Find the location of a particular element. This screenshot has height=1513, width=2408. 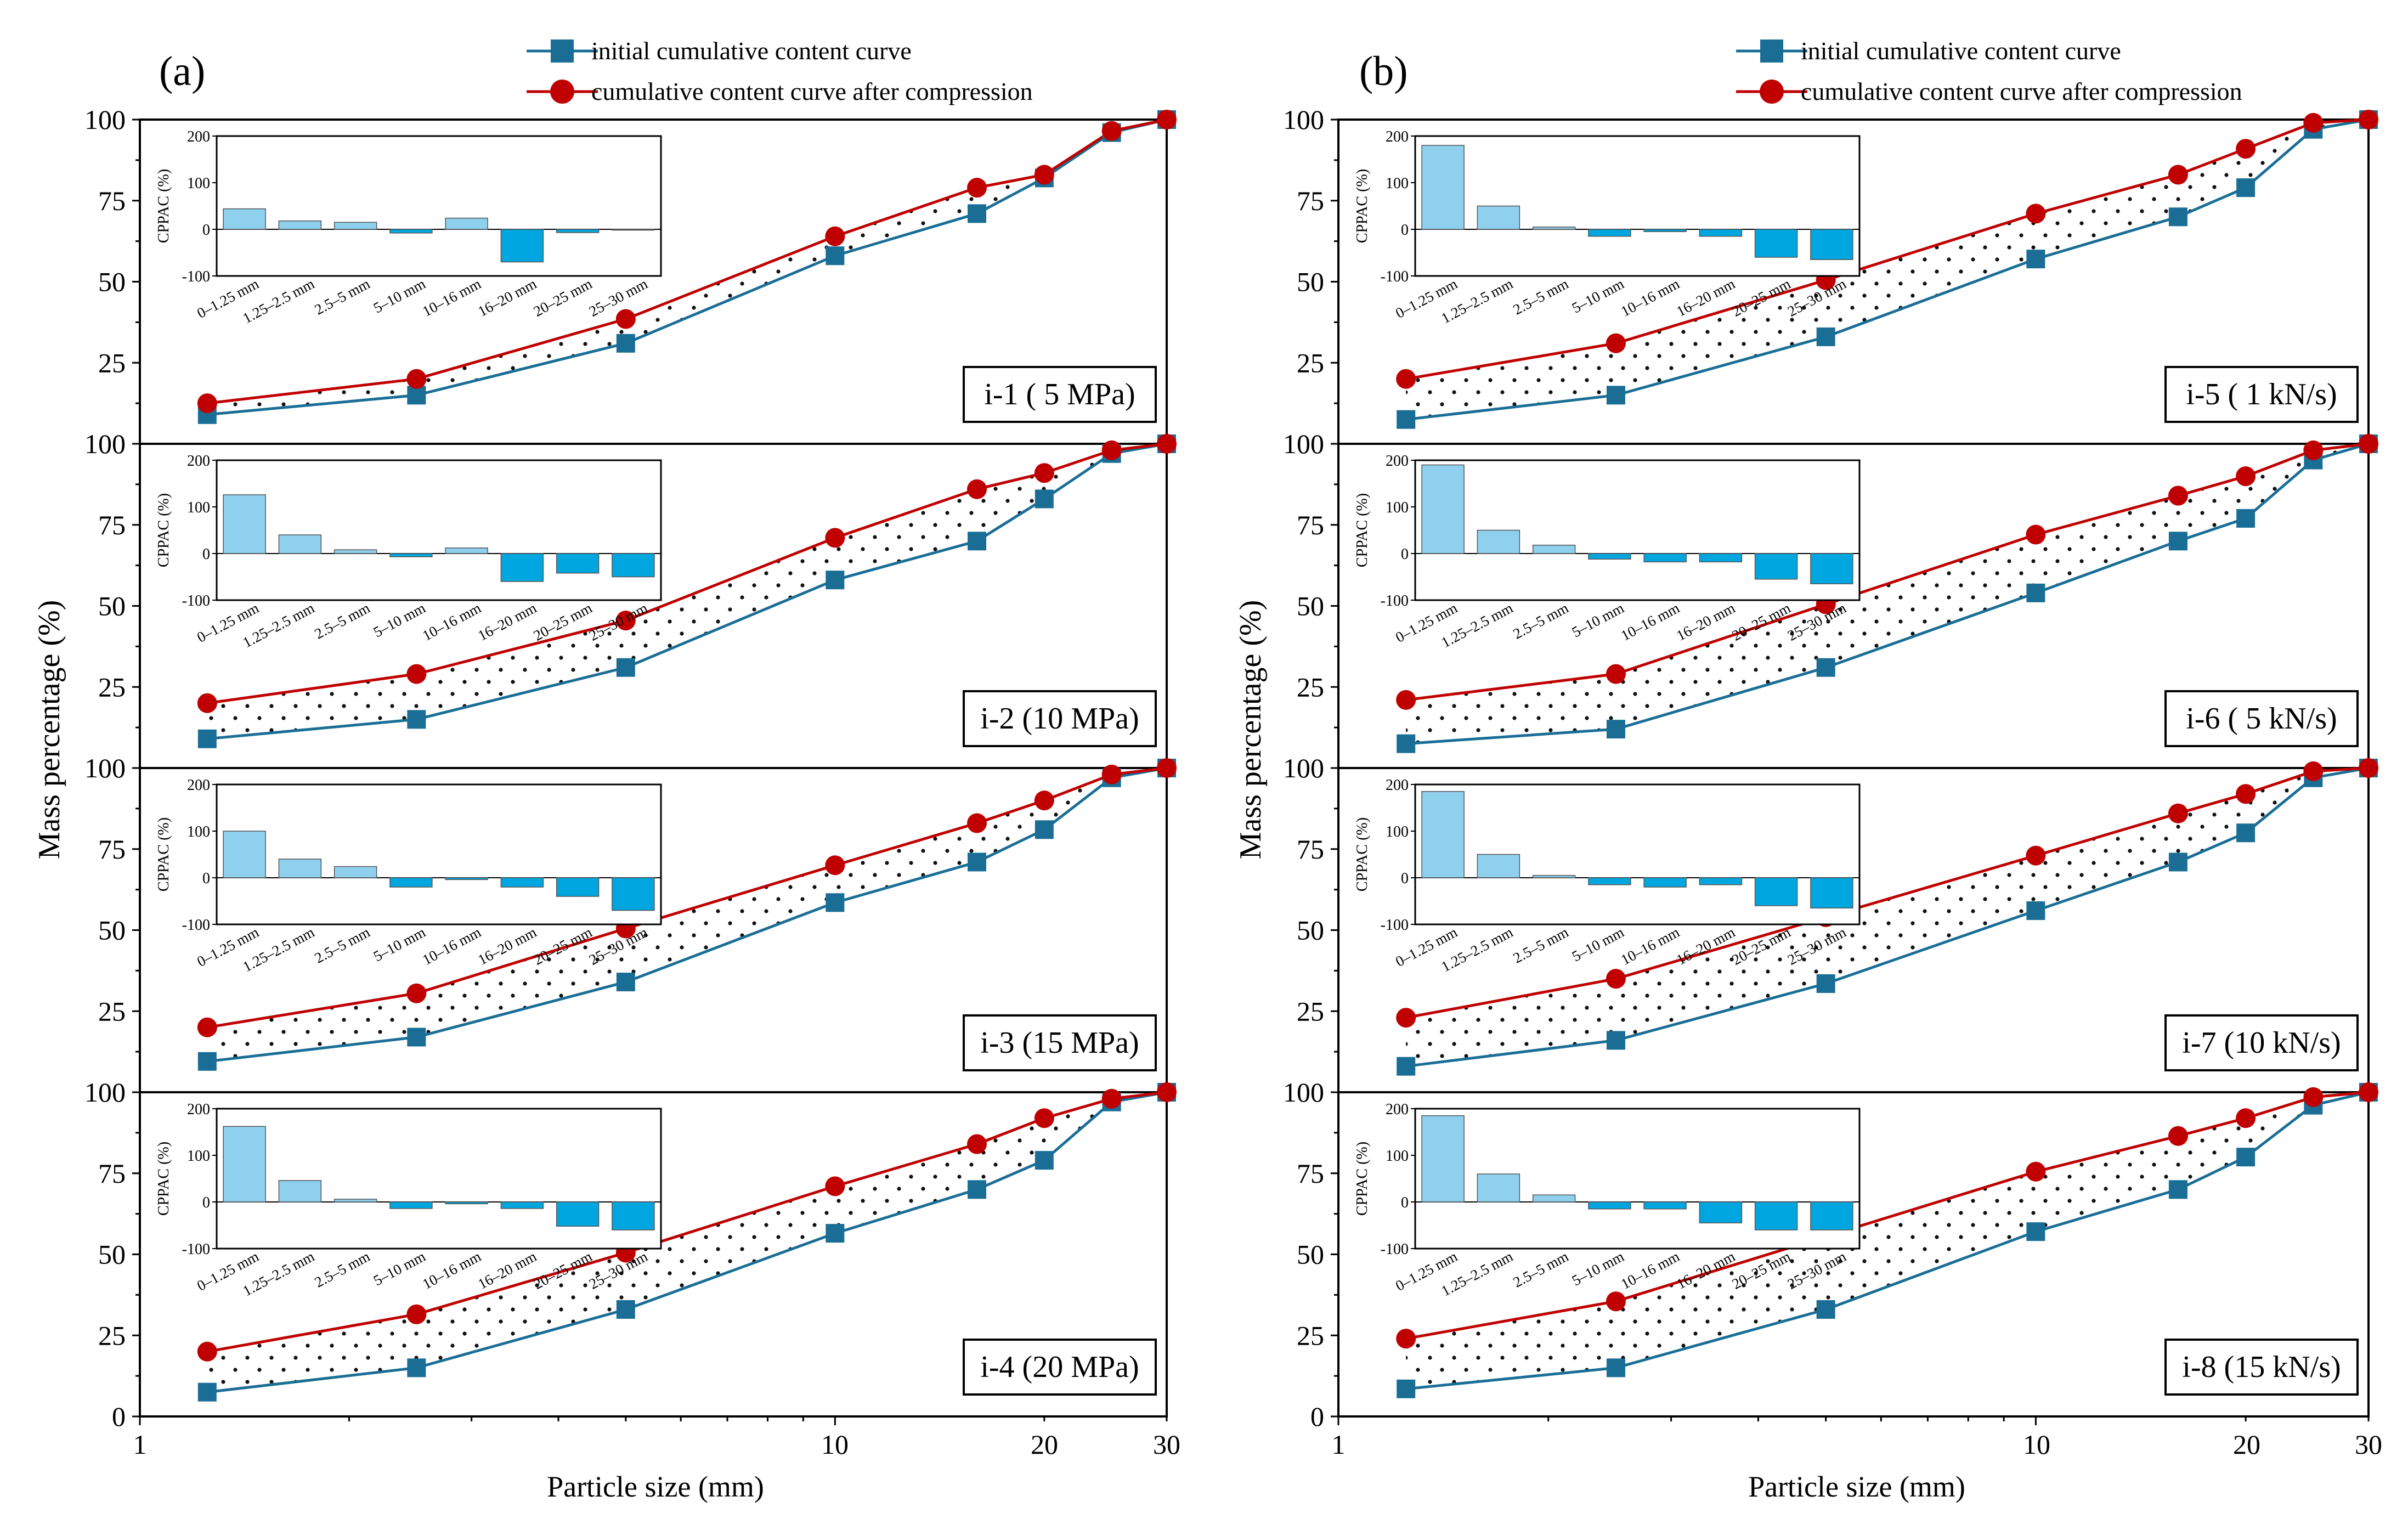

x-tick-label: 20 is located at coordinates (2247, 1444).